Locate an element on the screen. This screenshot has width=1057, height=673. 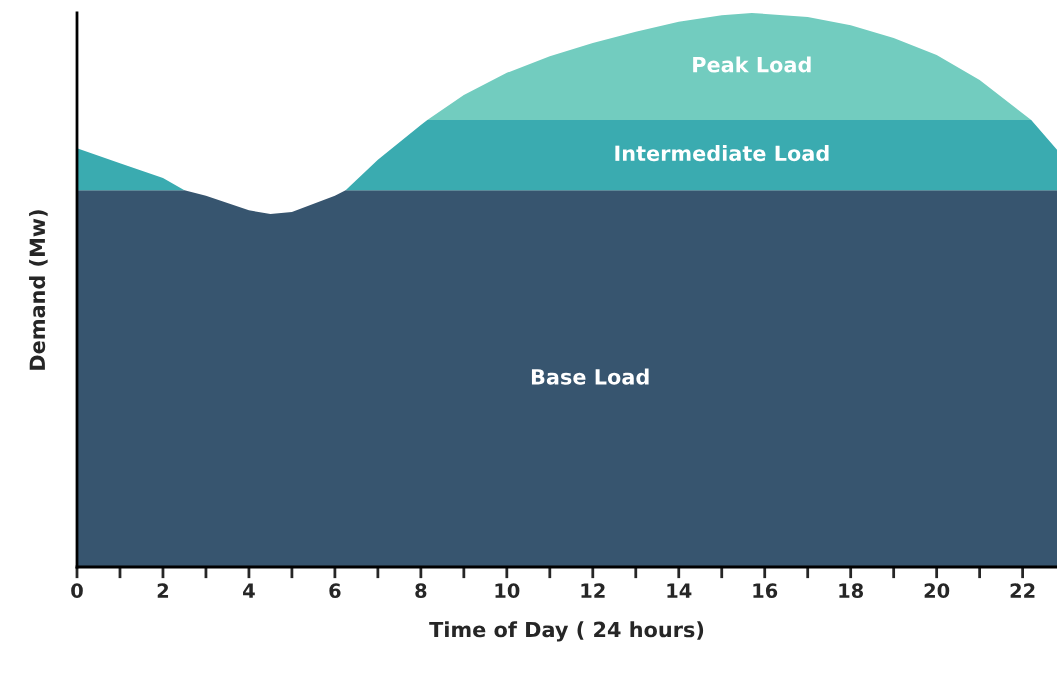
series-label: Intermediate Load is located at coordinates (722, 153).